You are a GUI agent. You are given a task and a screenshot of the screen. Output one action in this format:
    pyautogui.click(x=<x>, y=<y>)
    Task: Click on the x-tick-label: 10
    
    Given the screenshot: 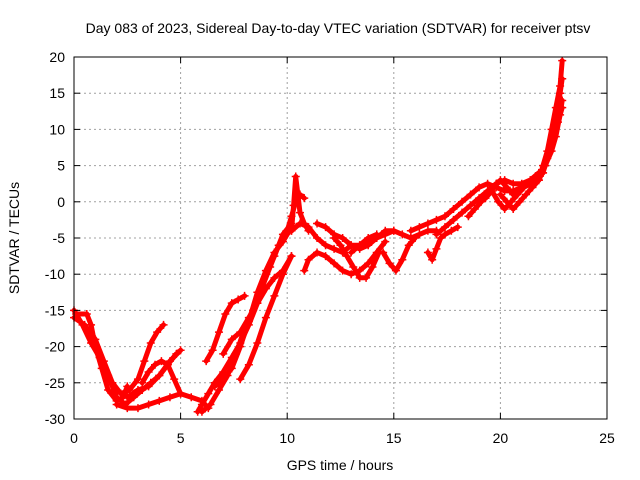 What is the action you would take?
    pyautogui.click(x=287, y=438)
    